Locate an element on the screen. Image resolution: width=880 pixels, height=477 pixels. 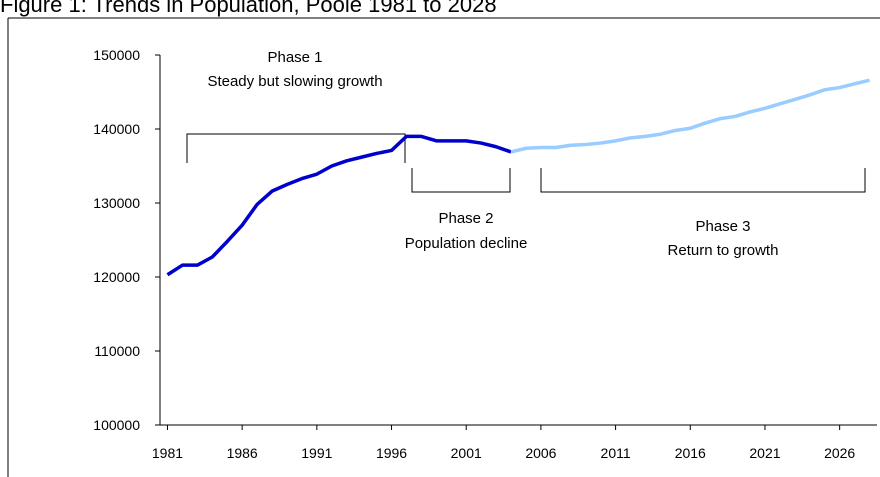
x-tick-label: 1981 is located at coordinates (167, 453).